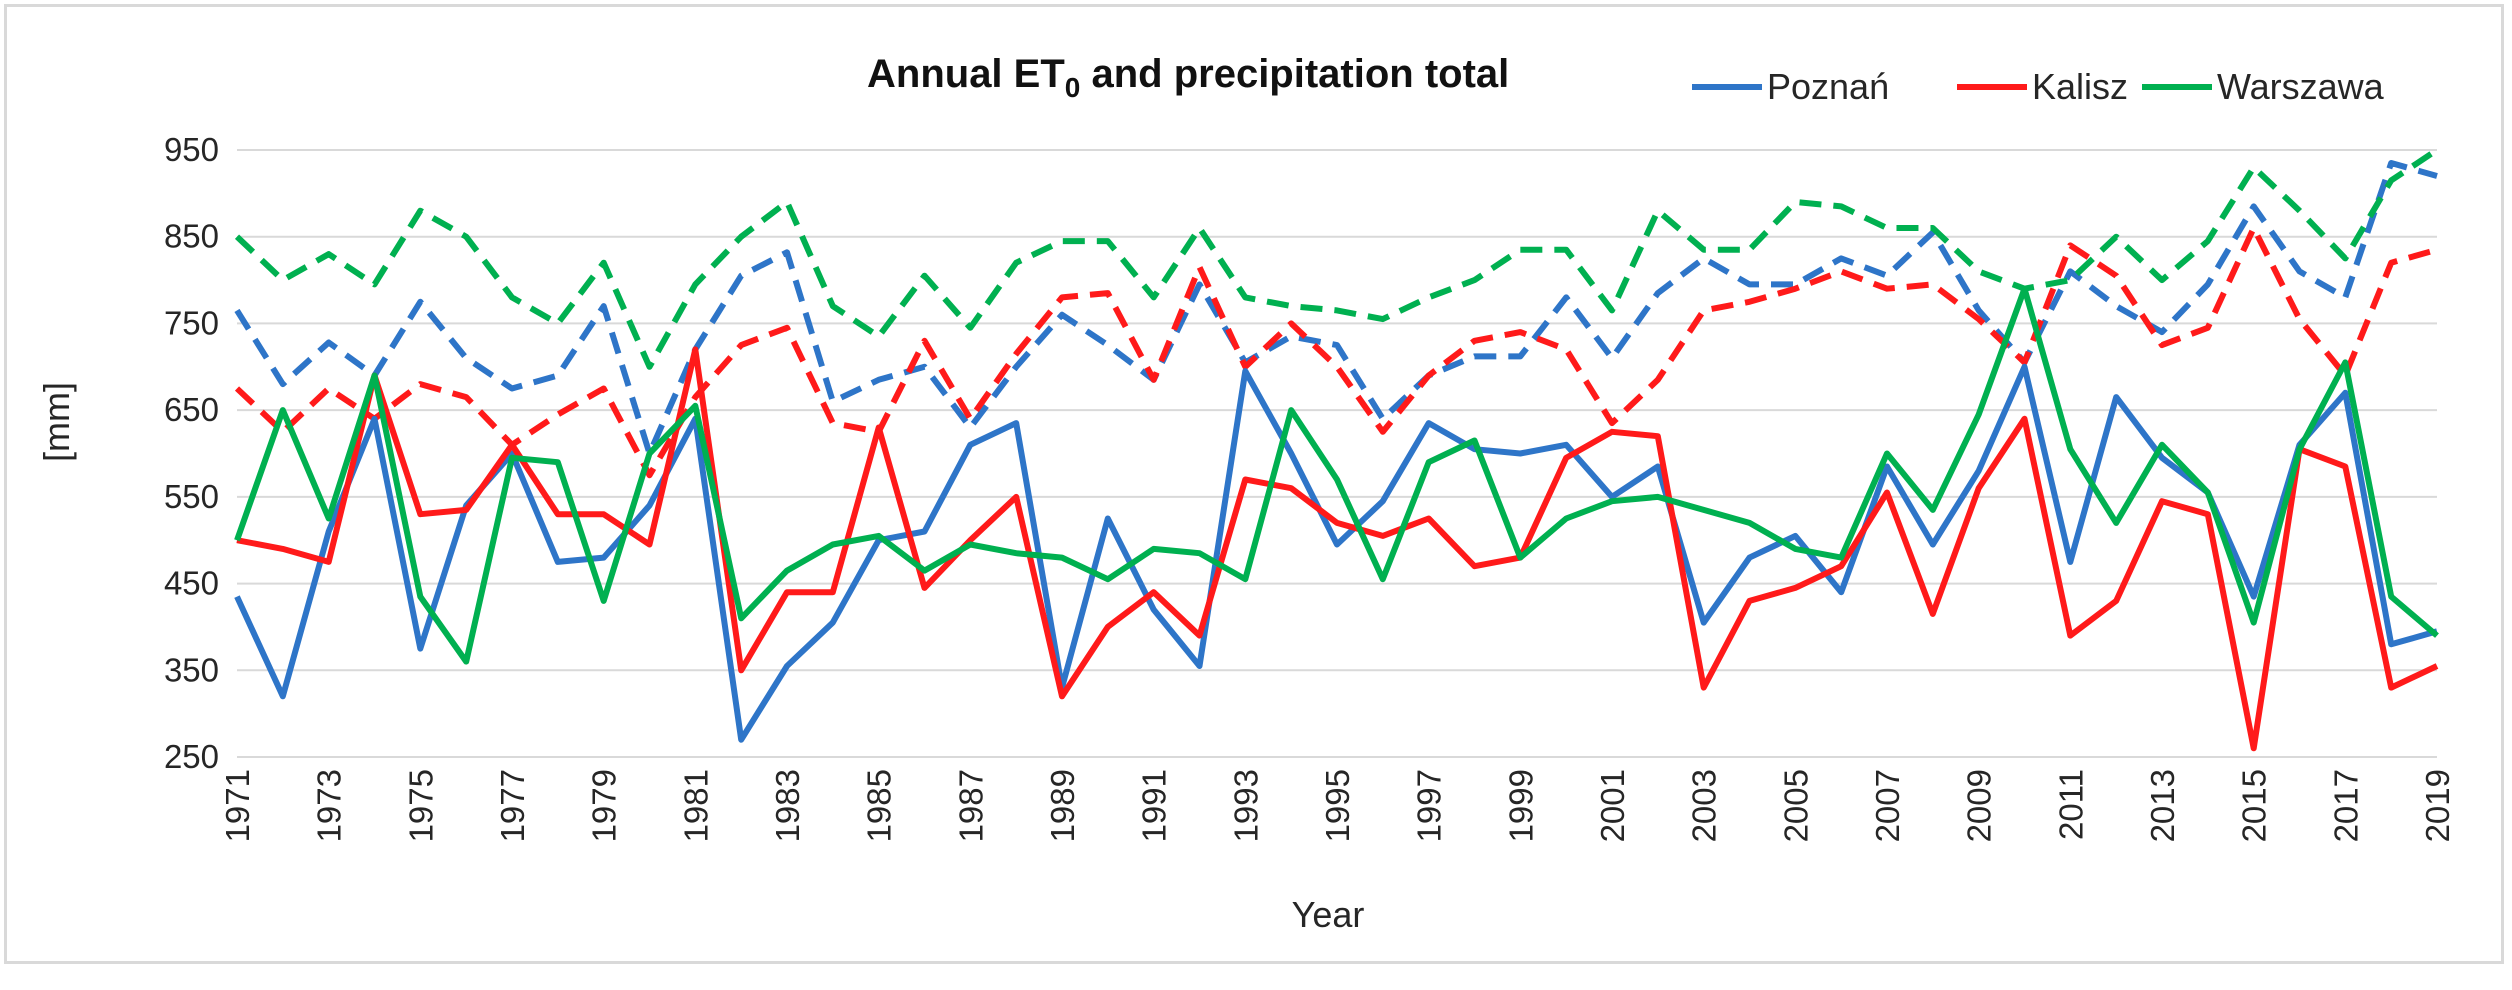  Describe the element at coordinates (1062, 805) in the screenshot. I see `x-tick-label: 1989` at that location.